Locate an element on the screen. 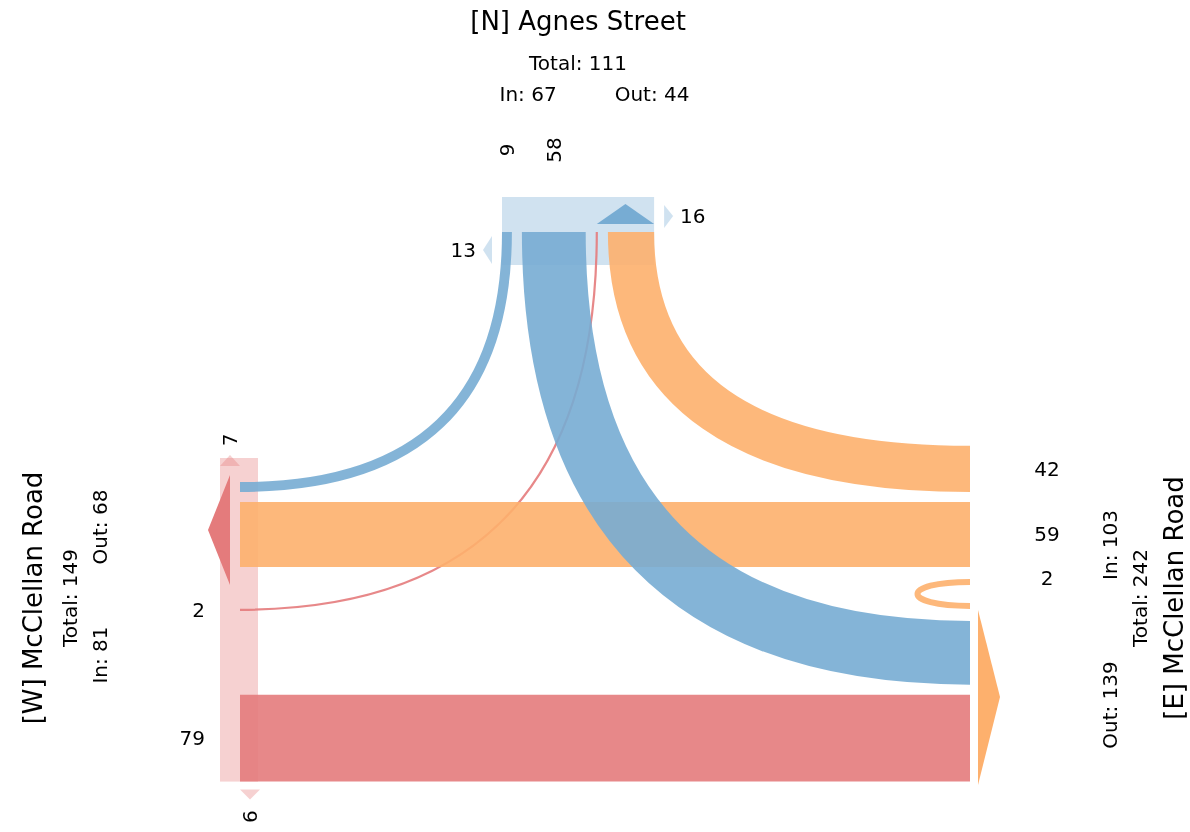 The height and width of the screenshot is (832, 1190). text: 7 is located at coordinates (230, 440).